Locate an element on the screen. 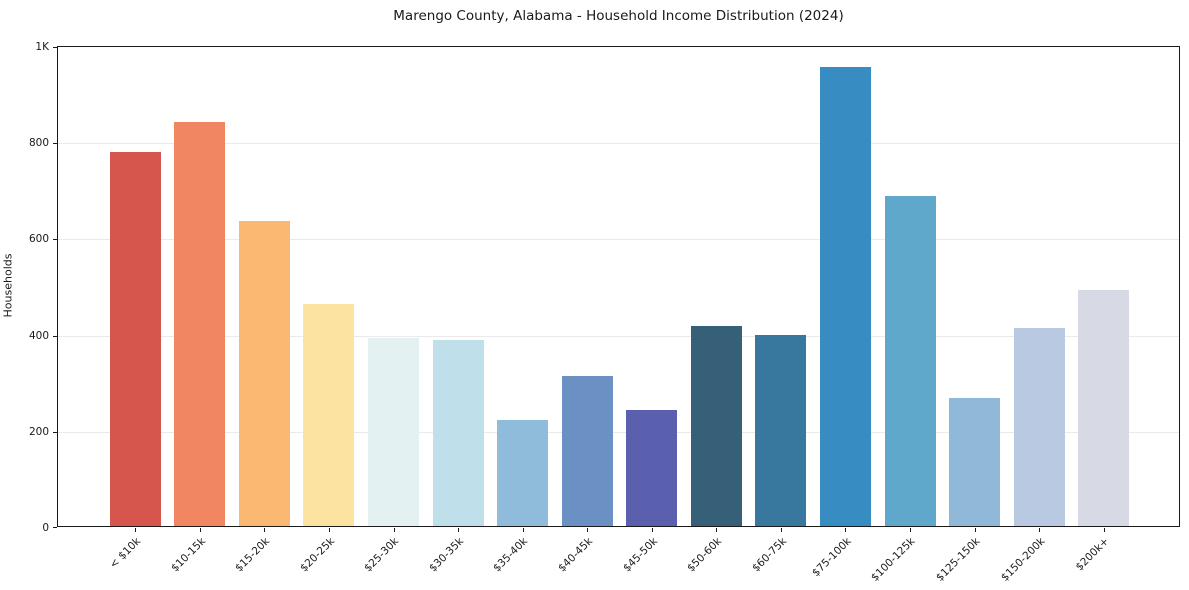  bar-25-30k is located at coordinates (394, 432).